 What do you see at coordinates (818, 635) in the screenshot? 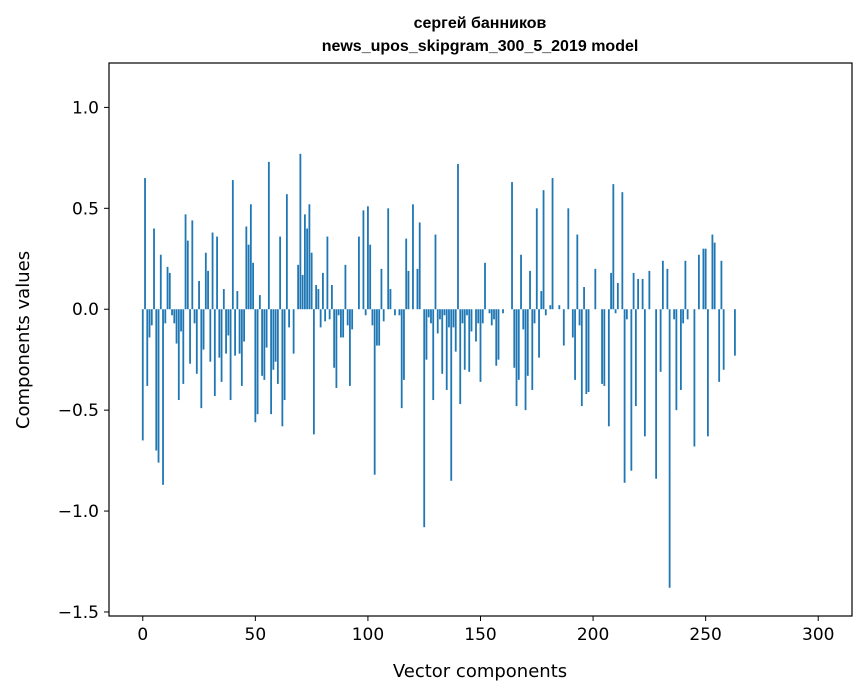
I see `x-tick-label: 300` at bounding box center [818, 635].